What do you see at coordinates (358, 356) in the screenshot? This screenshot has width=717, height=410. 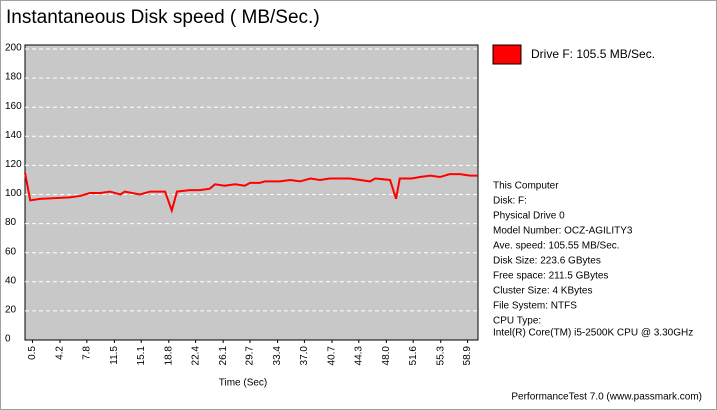 I see `x-tick-label: 44.3` at bounding box center [358, 356].